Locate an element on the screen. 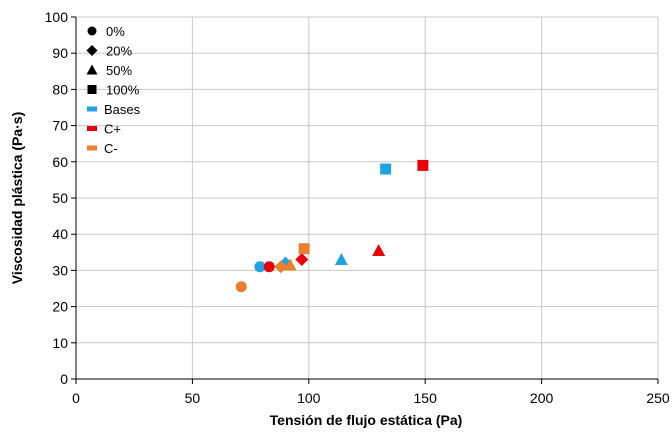 The height and width of the screenshot is (442, 672). legend-label: C- is located at coordinates (111, 148).